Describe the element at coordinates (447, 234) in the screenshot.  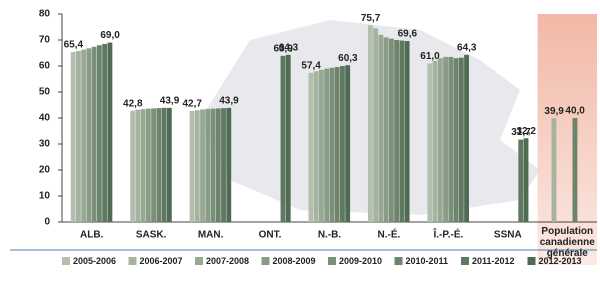
I see `x-tick-label: Î.-P.-É.` at that location.